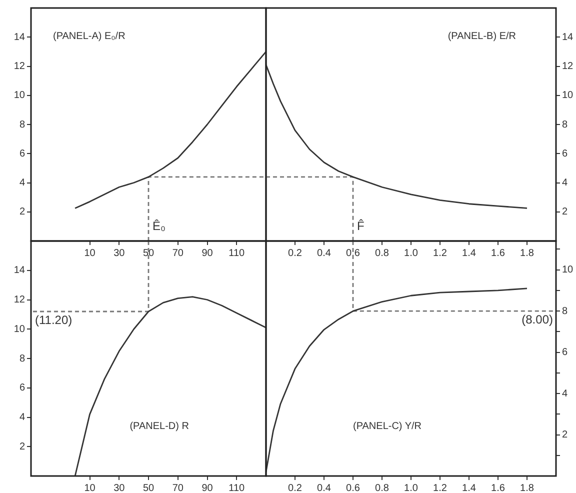 The width and height of the screenshot is (576, 493). What do you see at coordinates (159, 426) in the screenshot?
I see `annotation: (PANEL-D) R` at bounding box center [159, 426].